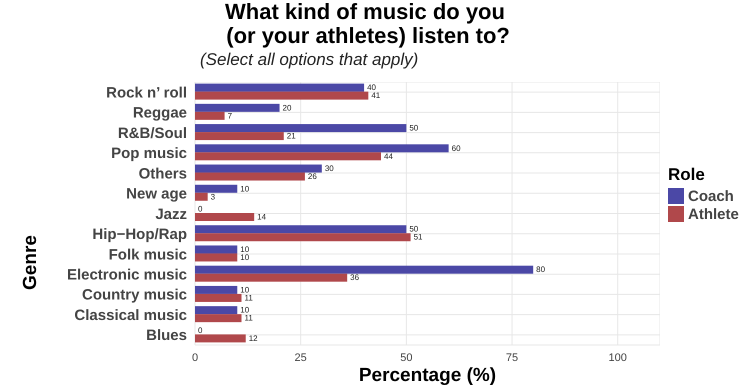  I want to click on y-tick-label: Blues, so click(166, 335).